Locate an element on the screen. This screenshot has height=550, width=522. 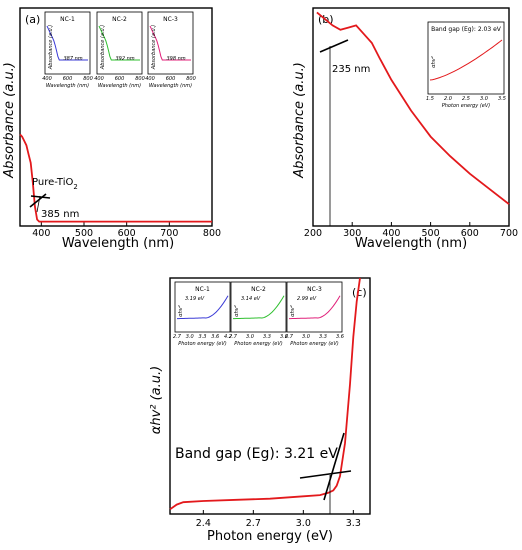
panel-a-leader is located at coordinates (38, 204).